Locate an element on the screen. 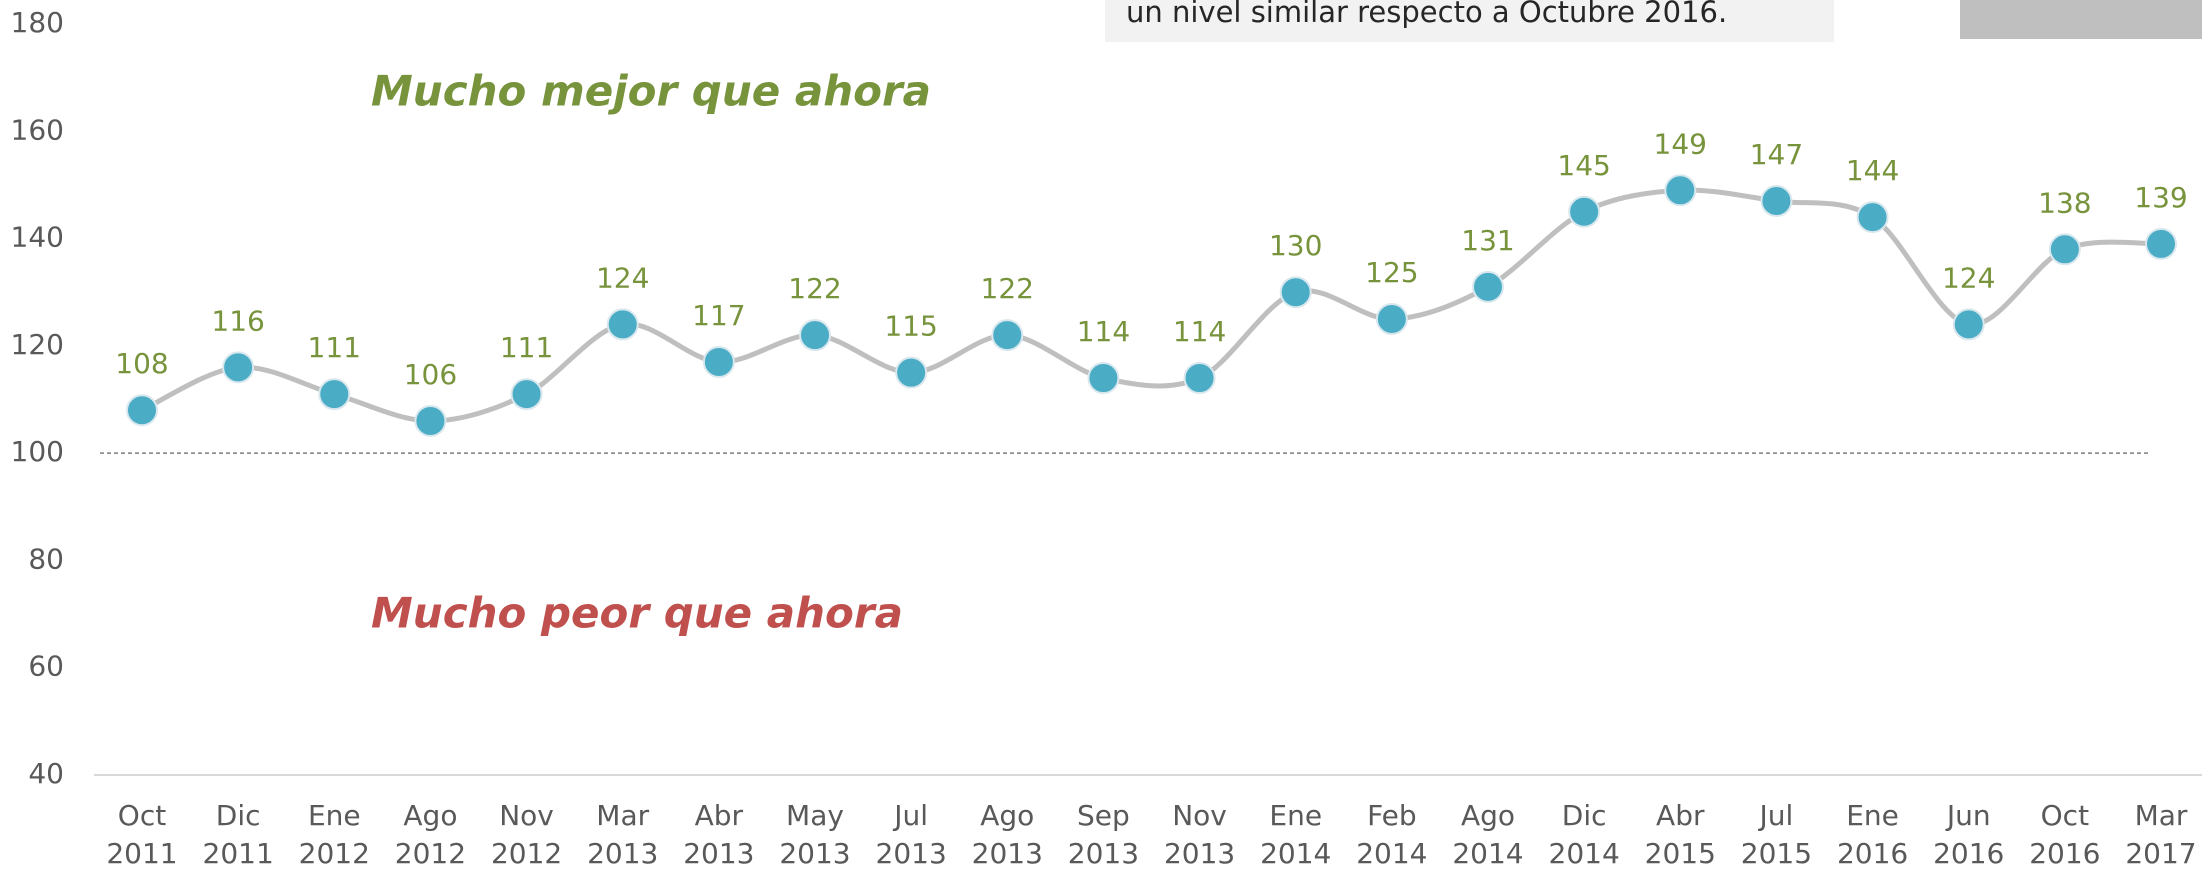  x-tick-label: Abr 2015 is located at coordinates (1680, 834).